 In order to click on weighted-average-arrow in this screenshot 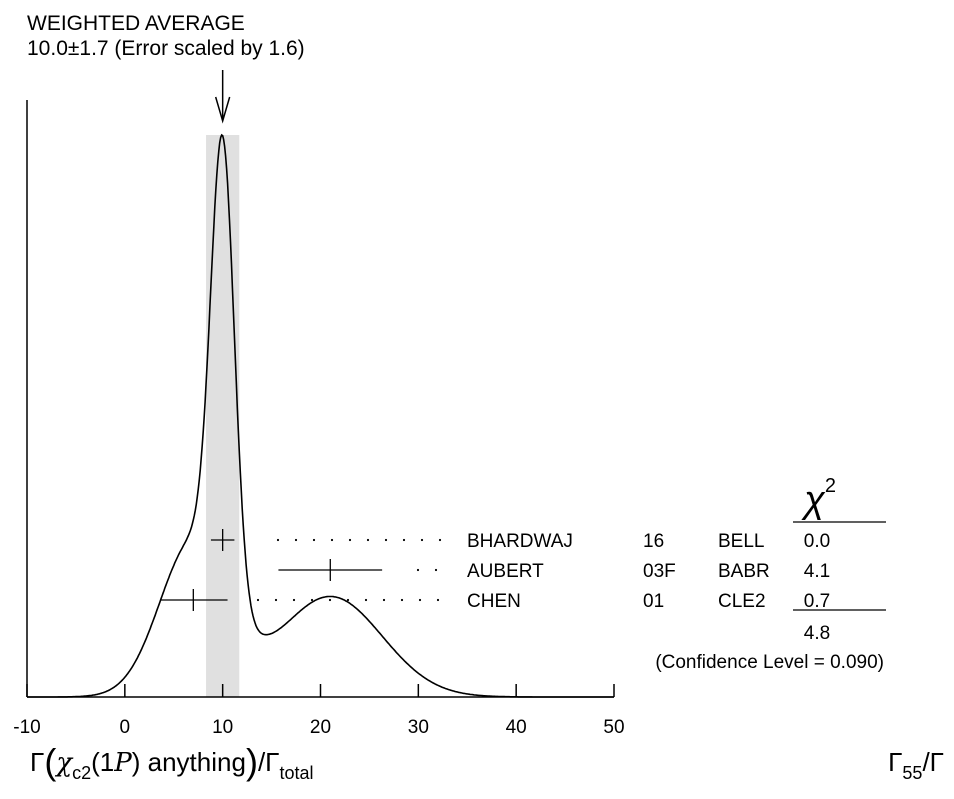, I will do `click(222, 97)`.